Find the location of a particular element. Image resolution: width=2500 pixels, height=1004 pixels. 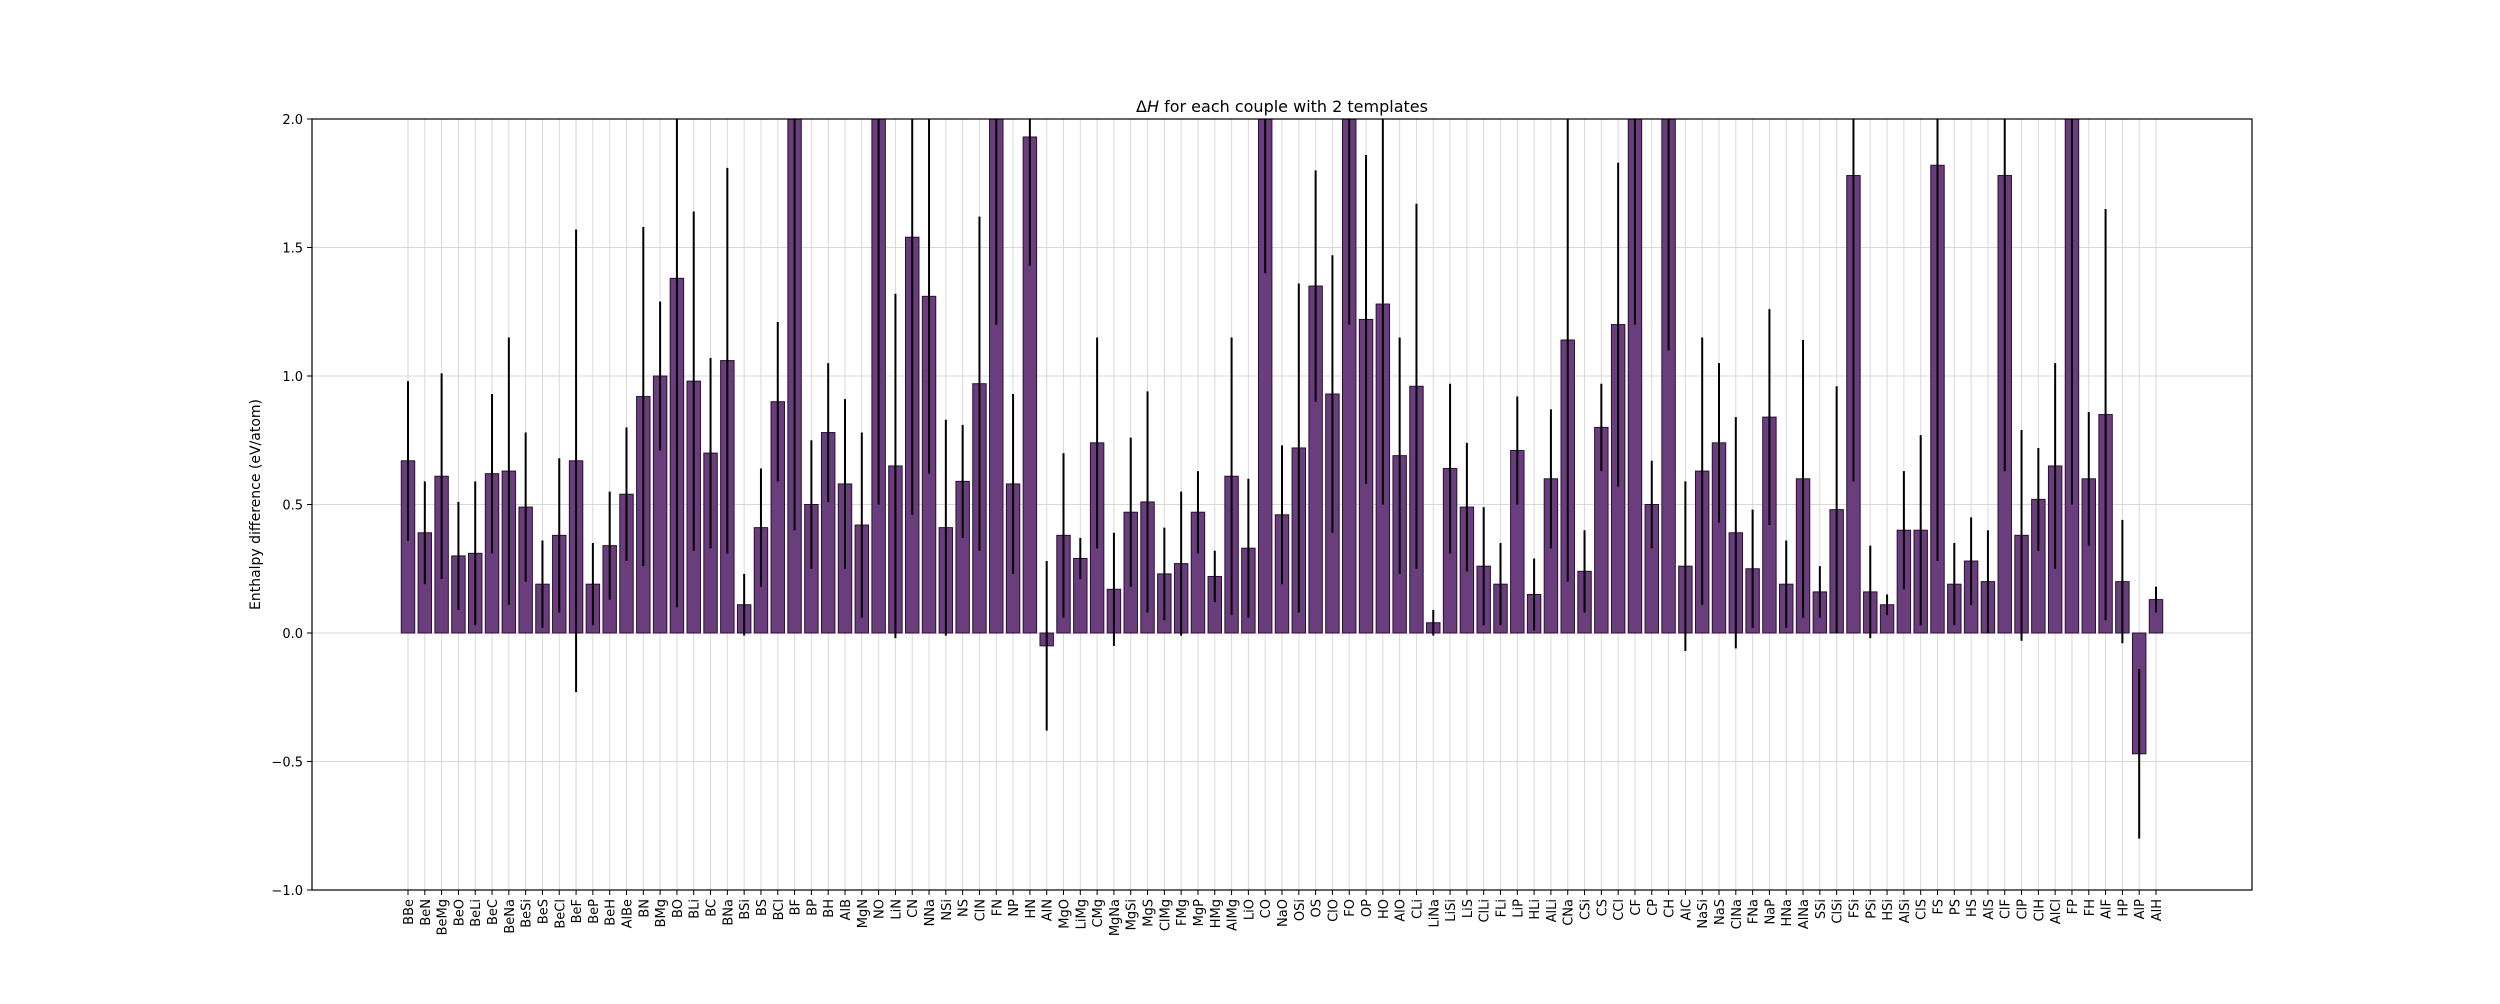

x-tick-label: CS is located at coordinates (1602, 907).